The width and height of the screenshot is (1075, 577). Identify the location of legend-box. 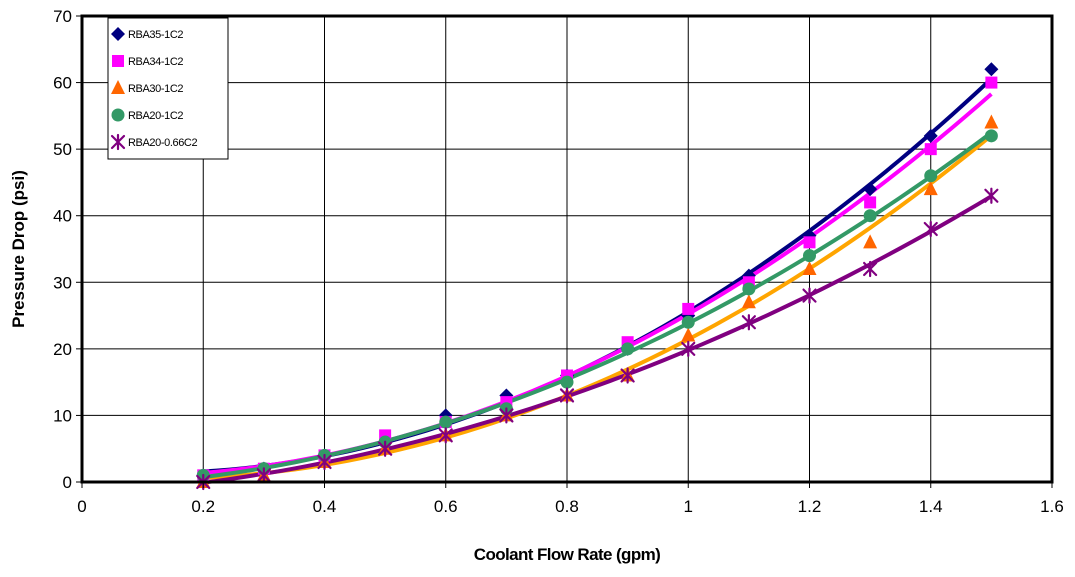
(168, 88).